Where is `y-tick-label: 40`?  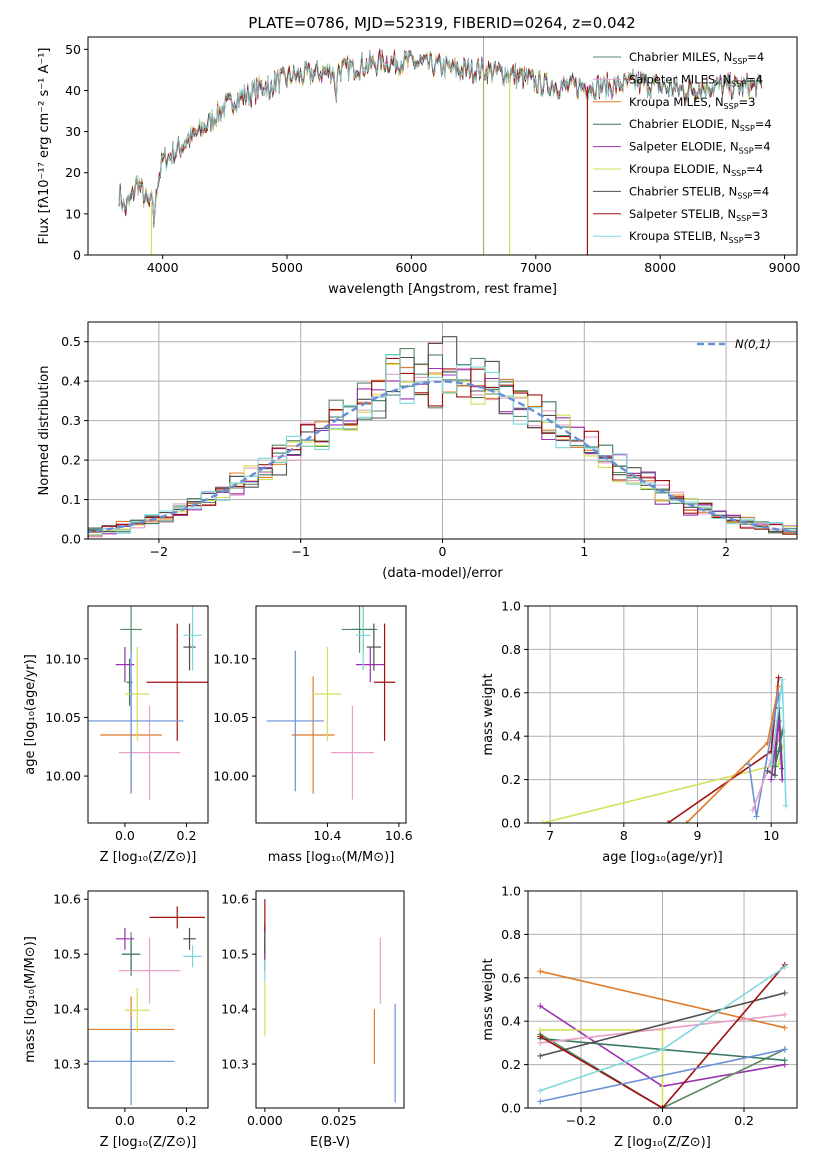
y-tick-label: 40 is located at coordinates (73, 90).